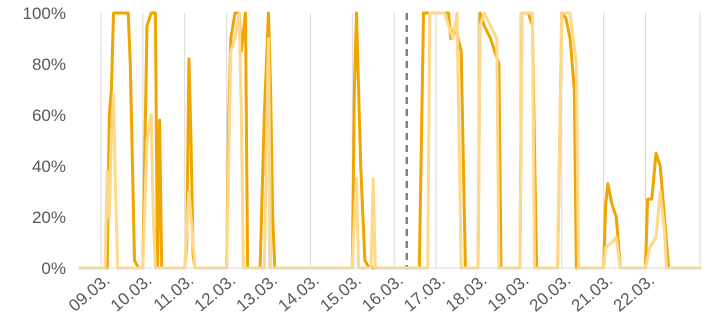 The image size is (707, 329). Describe the element at coordinates (508, 293) in the screenshot. I see `x-tick-label: 19.03.` at that location.